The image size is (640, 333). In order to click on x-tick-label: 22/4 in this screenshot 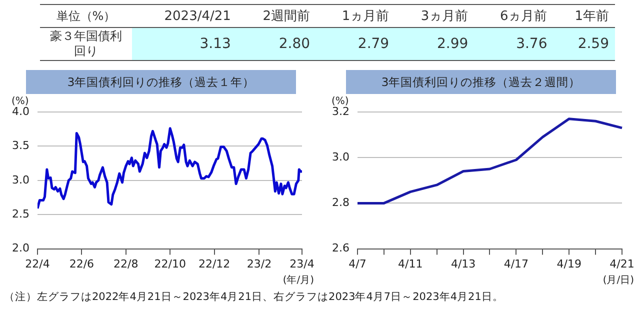, I will do `click(37, 263)`.